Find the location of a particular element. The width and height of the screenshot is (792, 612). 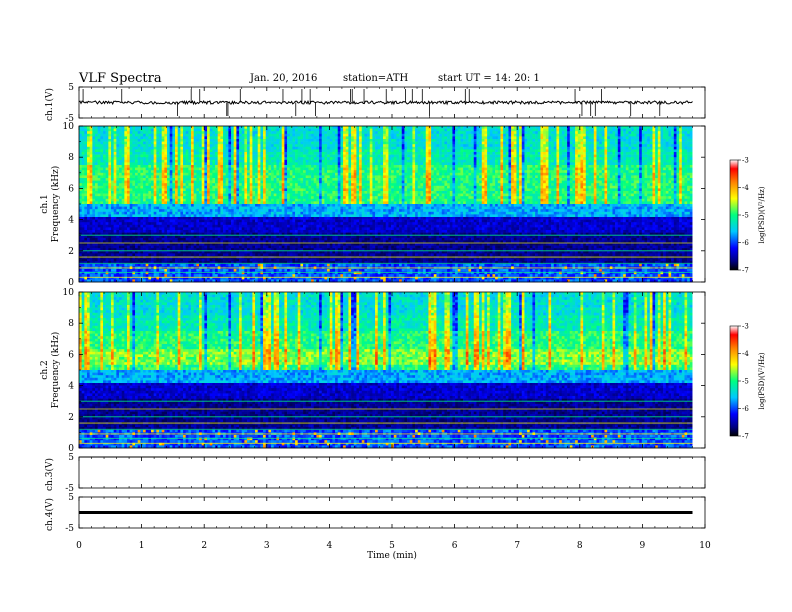

y-axis-label: ch.1(V) is located at coordinates (49, 104).